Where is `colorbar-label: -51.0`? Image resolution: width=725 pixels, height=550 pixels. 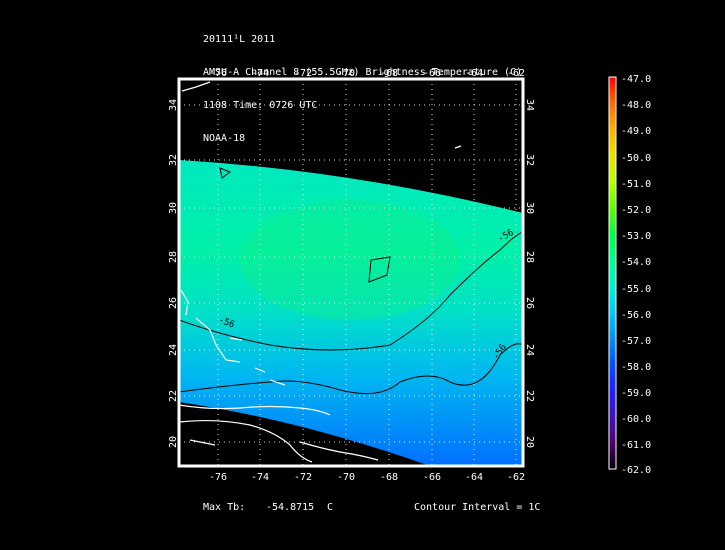
colorbar-label: -51.0 is located at coordinates (636, 184).